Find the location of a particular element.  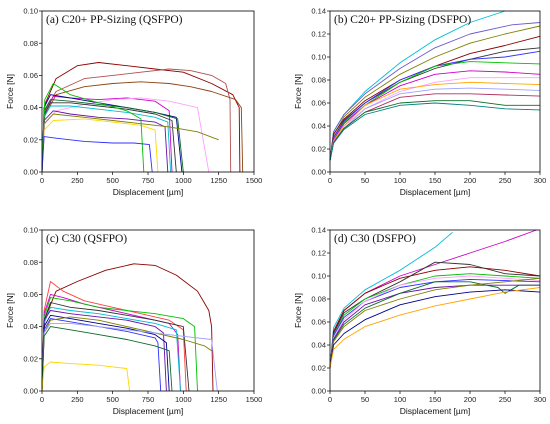

x-tick-label: 300 is located at coordinates (540, 399).